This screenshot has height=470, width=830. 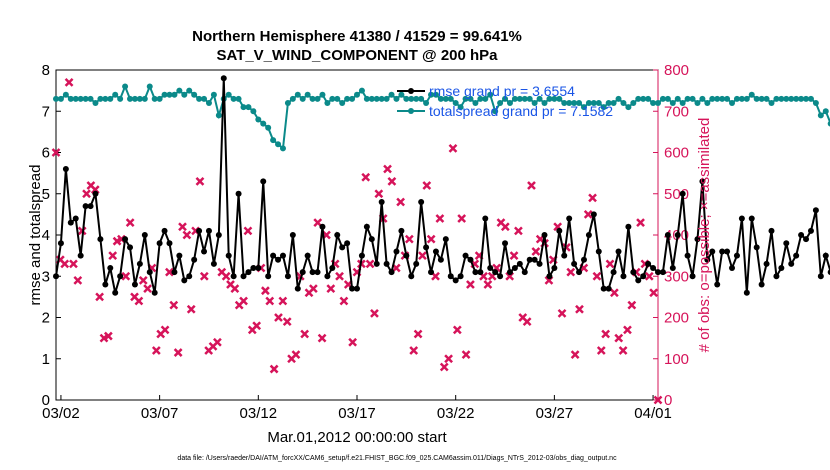 I want to click on legend-label: totalspread grand pr = 7.1582, so click(x=521, y=111).